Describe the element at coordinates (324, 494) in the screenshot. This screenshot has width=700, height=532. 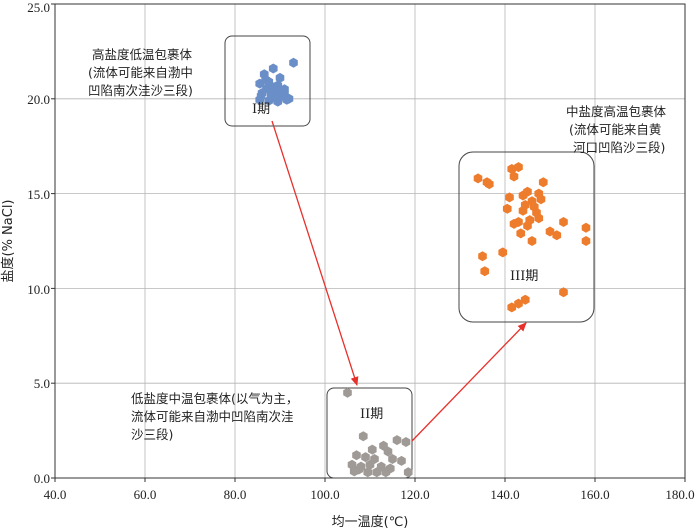
I see `x-tick-label: 100.0` at that location.